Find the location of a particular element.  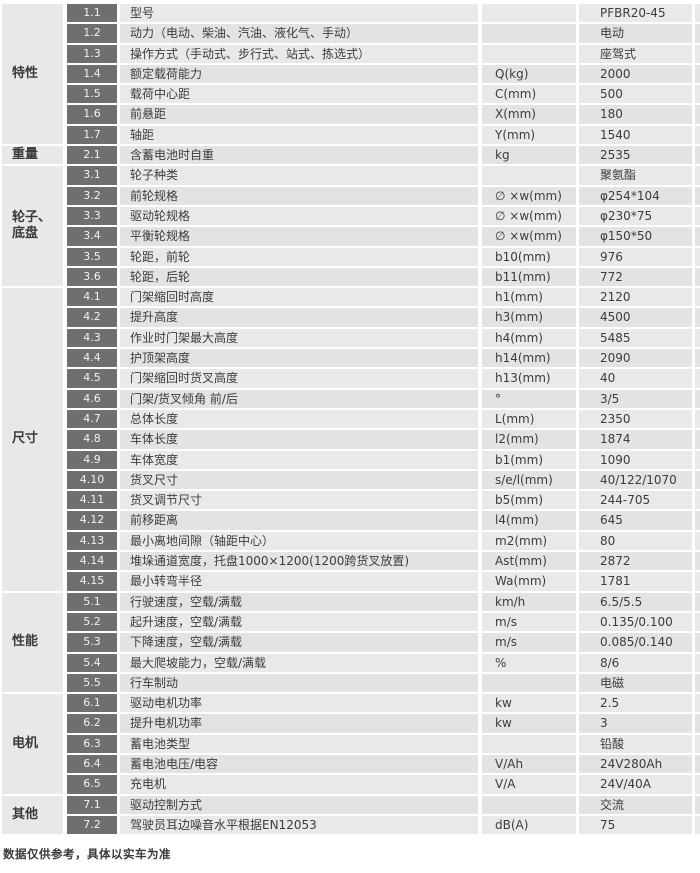

row-code: 2.1 is located at coordinates (92, 155).